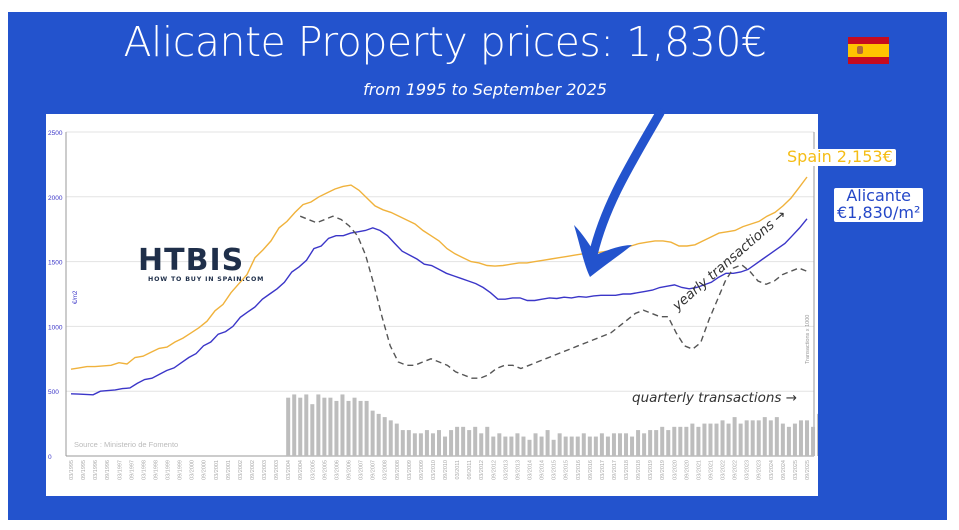 The width and height of the screenshot is (959, 530). Describe the element at coordinates (879, 195) in the screenshot. I see `alicante-label-line1: Alicante` at that location.